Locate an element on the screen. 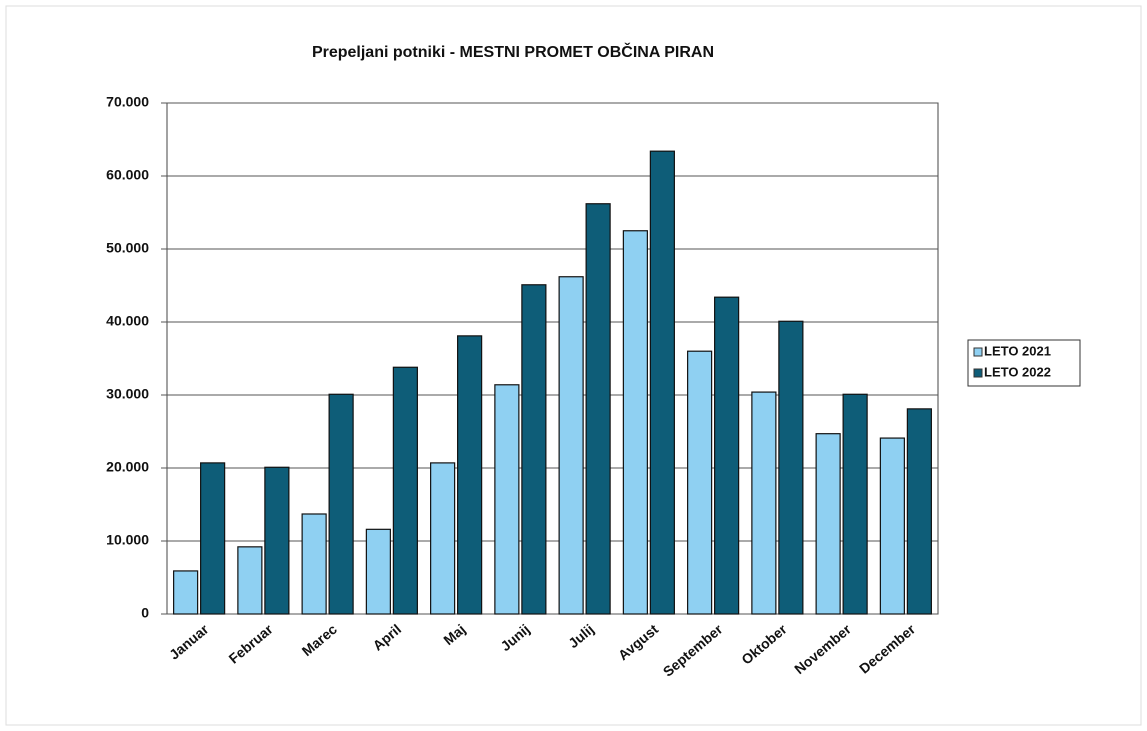 Image resolution: width=1147 pixels, height=731 pixels. y-tick-label: 40.000 is located at coordinates (127, 321).